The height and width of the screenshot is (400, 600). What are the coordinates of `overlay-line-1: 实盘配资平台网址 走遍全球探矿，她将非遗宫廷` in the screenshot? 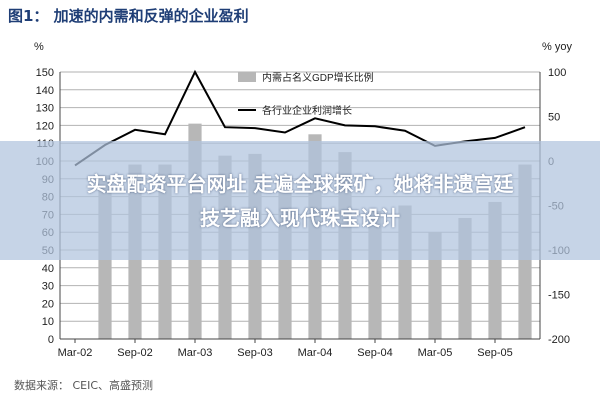 It's located at (300, 183).